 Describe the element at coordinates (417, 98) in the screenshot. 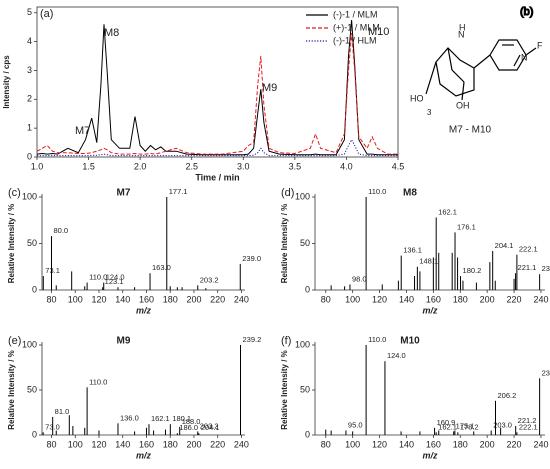

I see `atom: HO` at that location.